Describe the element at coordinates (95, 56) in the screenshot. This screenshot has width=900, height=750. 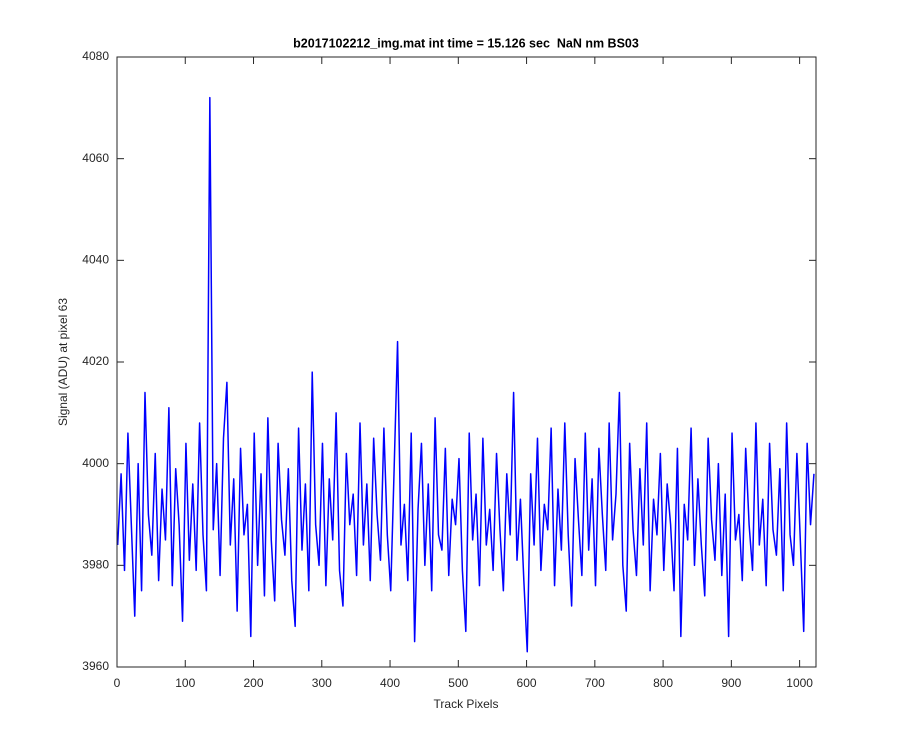
I see `y-tick-label: 4080` at that location.